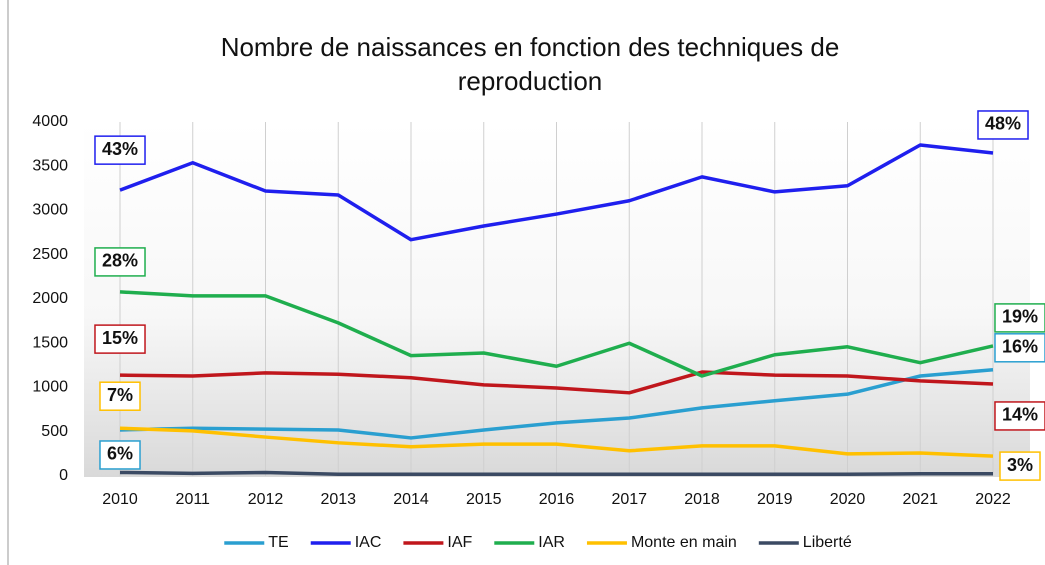  I want to click on callout-label: 43%, so click(120, 149).